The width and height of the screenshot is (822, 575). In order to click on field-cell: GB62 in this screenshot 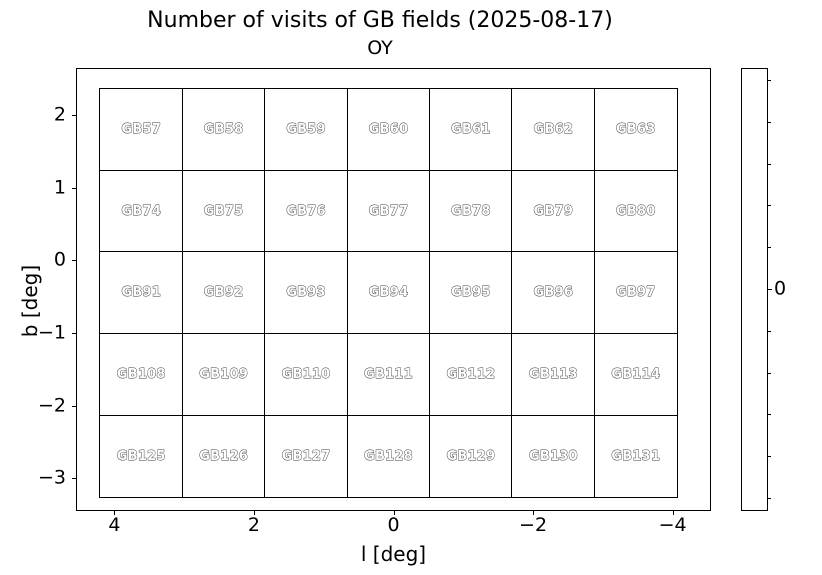, I will do `click(553, 130)`.